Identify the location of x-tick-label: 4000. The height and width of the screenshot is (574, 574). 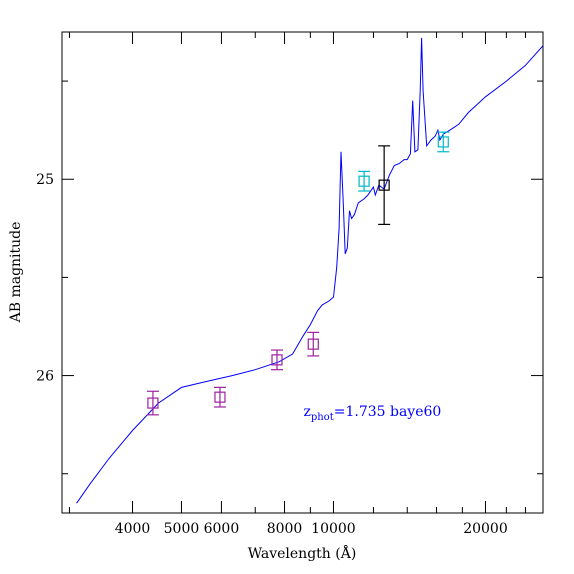
(133, 529).